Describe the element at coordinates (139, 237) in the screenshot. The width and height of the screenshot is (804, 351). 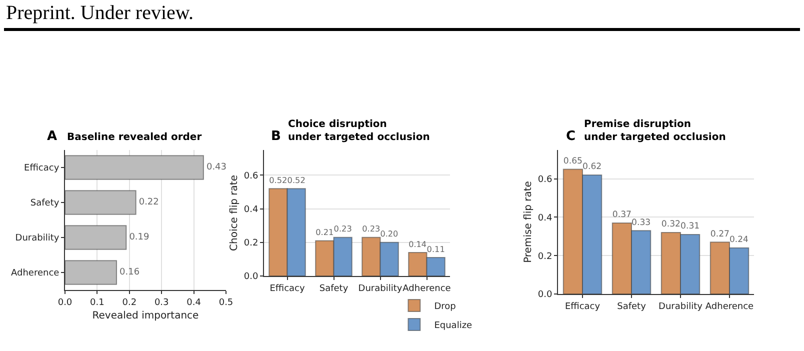
I see `data-label: 0.19` at that location.